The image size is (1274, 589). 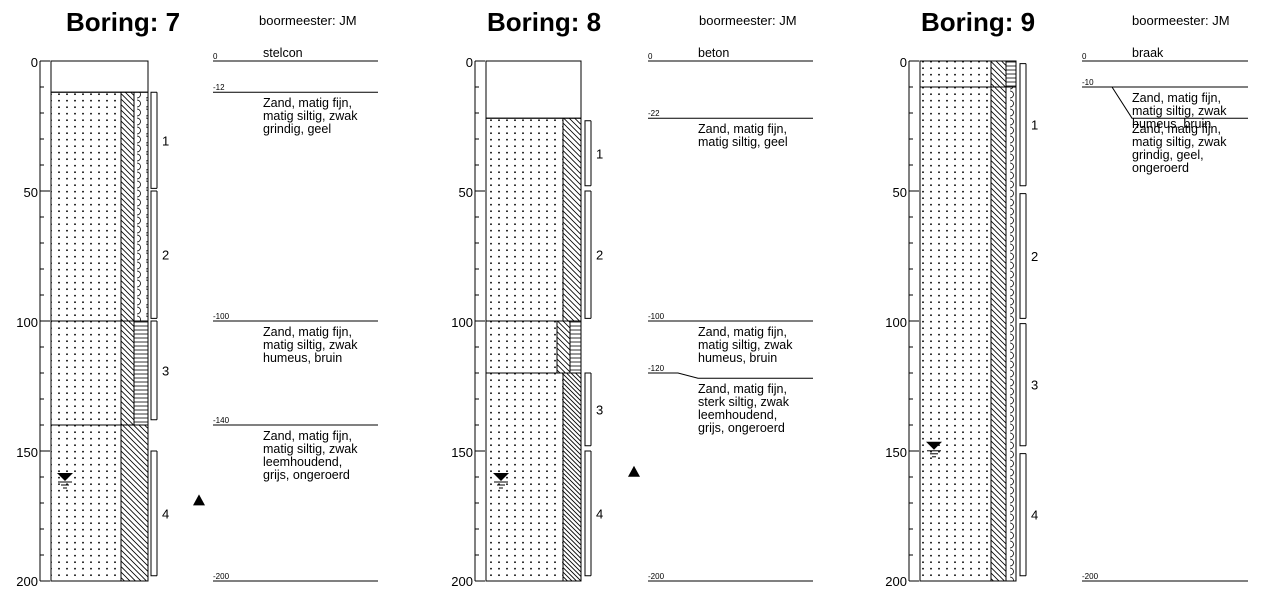 What do you see at coordinates (544, 22) in the screenshot?
I see `boring-8-title: Boring: 8` at bounding box center [544, 22].